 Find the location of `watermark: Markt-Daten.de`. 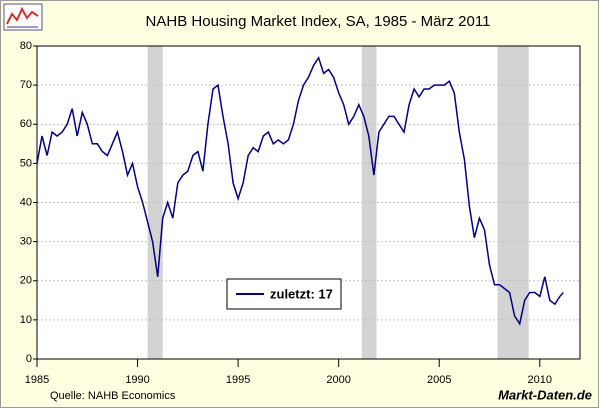

watermark: Markt-Daten.de is located at coordinates (545, 394).